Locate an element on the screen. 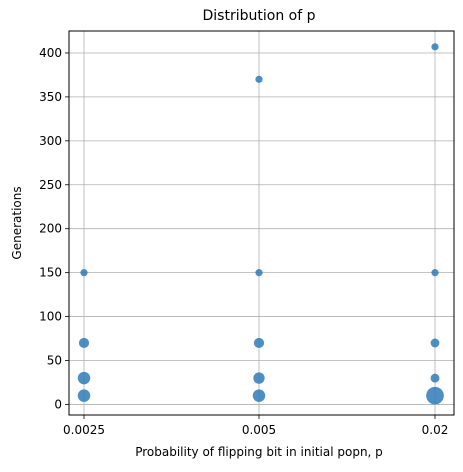 This screenshot has width=463, height=472. x-tick-label: 0.0025 is located at coordinates (84, 430).